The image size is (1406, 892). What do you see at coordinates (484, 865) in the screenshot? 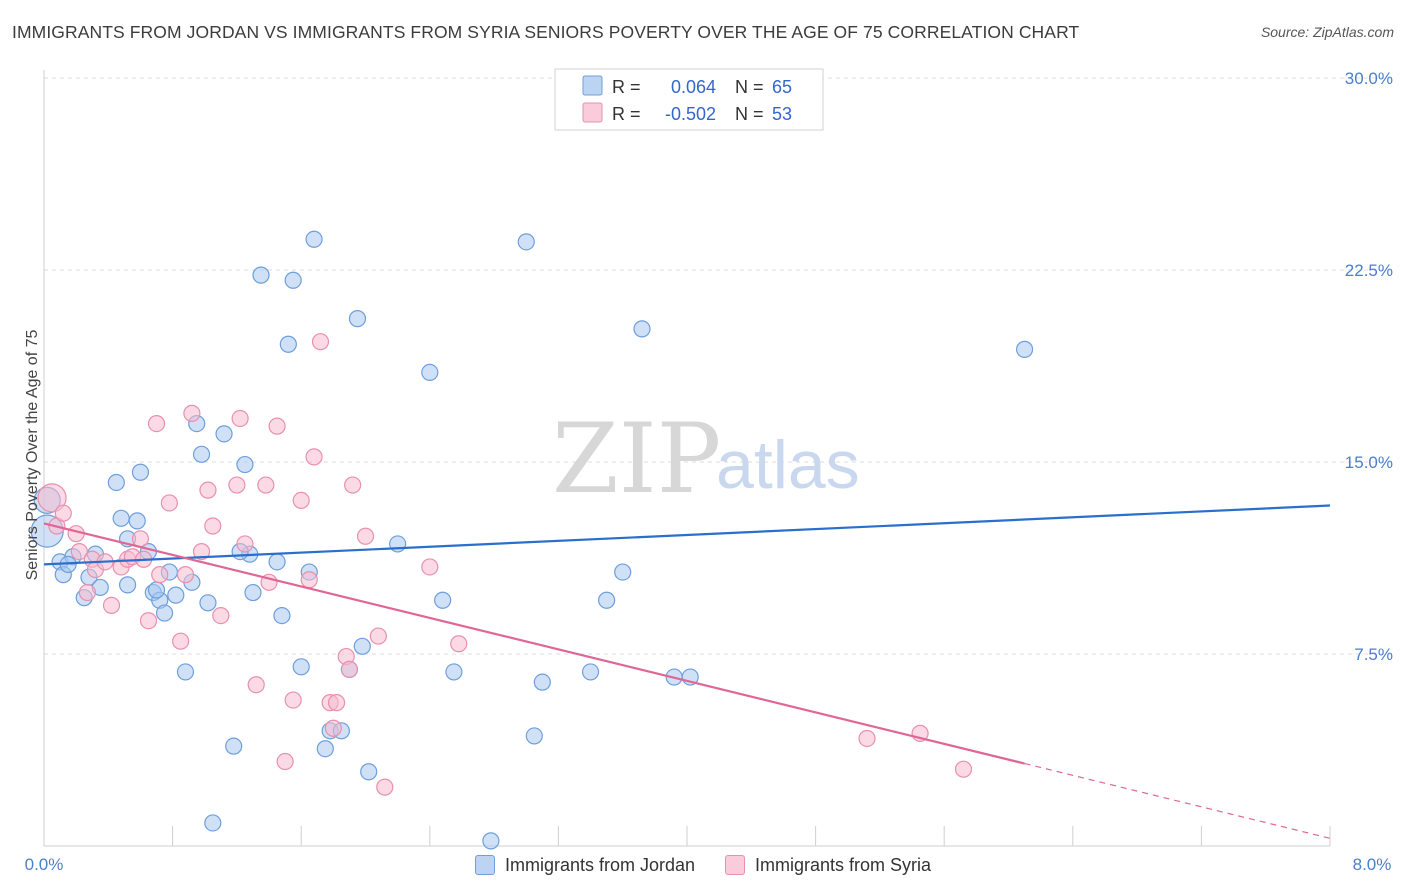
I see `bottom-legend-swatch-jordan` at bounding box center [484, 865].